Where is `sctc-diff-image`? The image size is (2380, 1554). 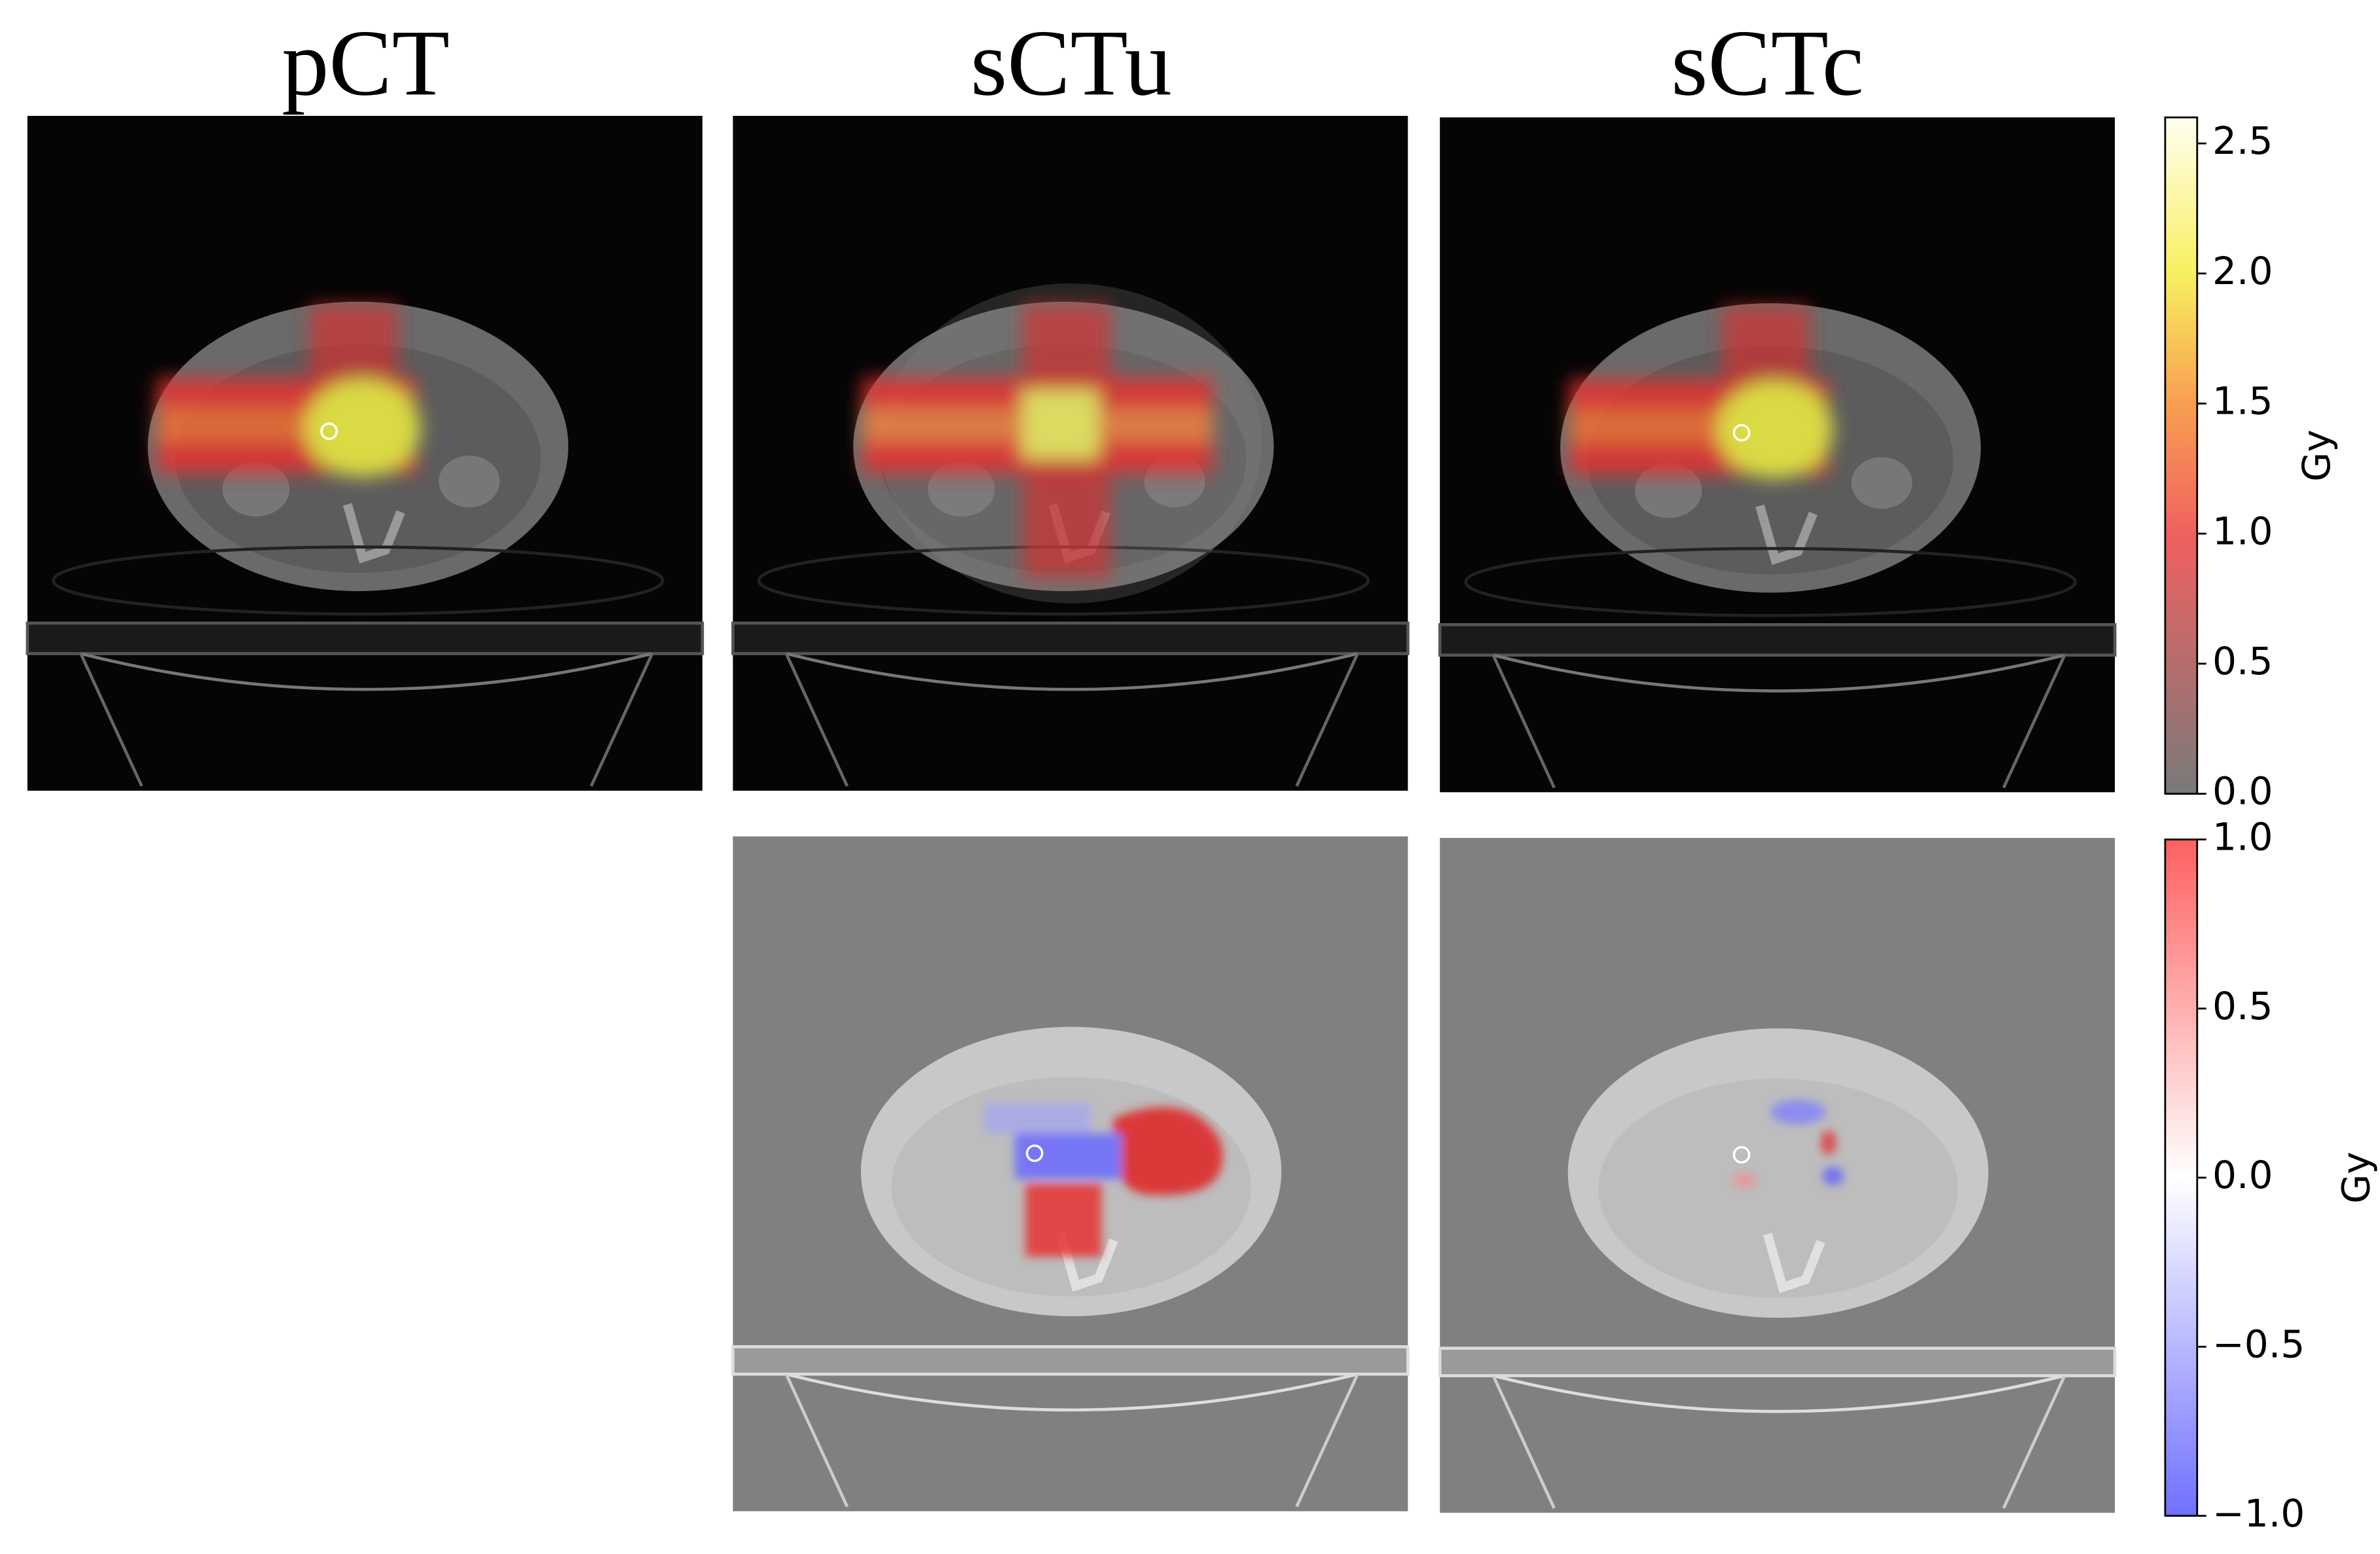
sctc-diff-image is located at coordinates (1777, 1175).